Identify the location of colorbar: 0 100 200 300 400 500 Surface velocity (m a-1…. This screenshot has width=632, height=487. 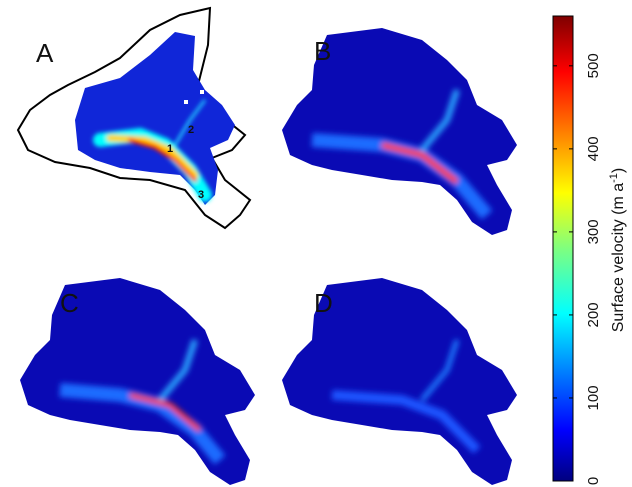
(589, 250).